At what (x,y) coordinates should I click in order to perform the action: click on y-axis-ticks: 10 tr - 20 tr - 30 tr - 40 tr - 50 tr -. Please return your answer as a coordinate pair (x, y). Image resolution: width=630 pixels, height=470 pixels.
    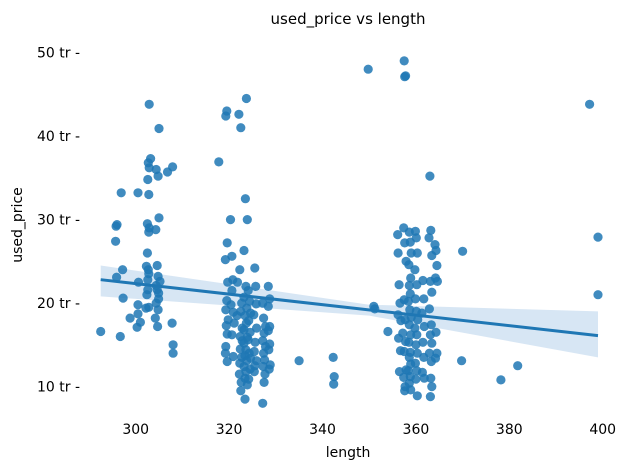
    Looking at the image, I should click on (58, 221).